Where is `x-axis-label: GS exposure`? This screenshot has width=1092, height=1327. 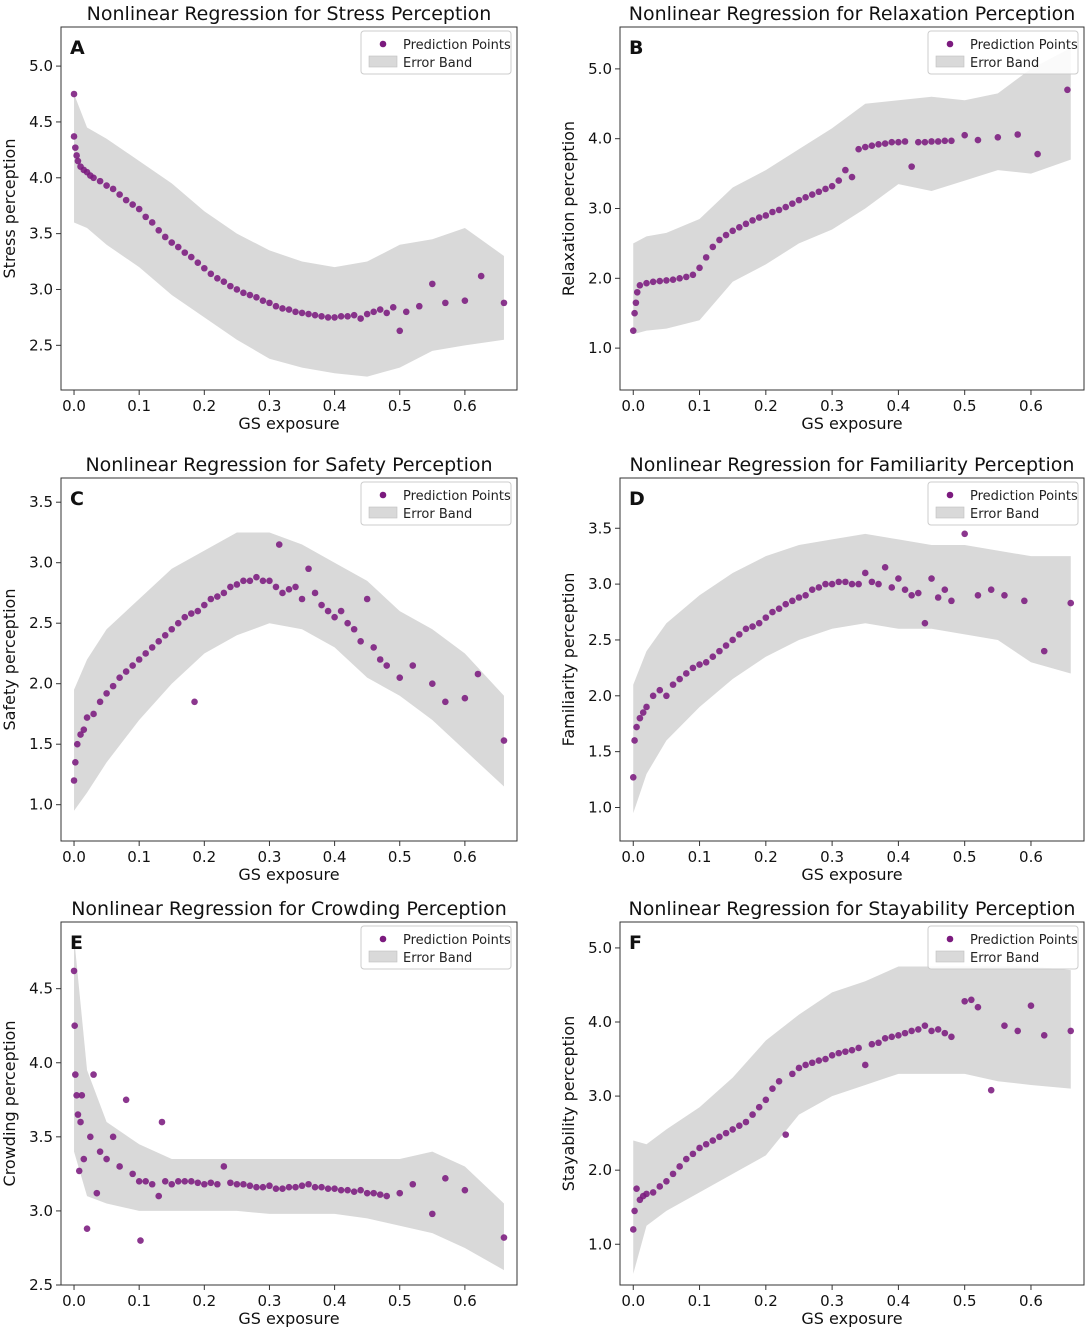
x-axis-label: GS exposure is located at coordinates (288, 1318).